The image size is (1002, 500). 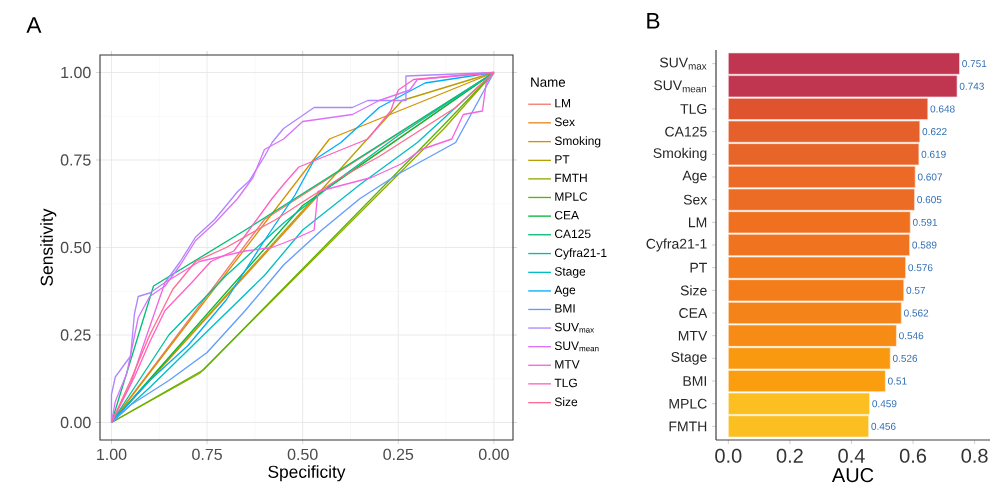 I want to click on x-tick-label: 0.0, so click(x=728, y=455).